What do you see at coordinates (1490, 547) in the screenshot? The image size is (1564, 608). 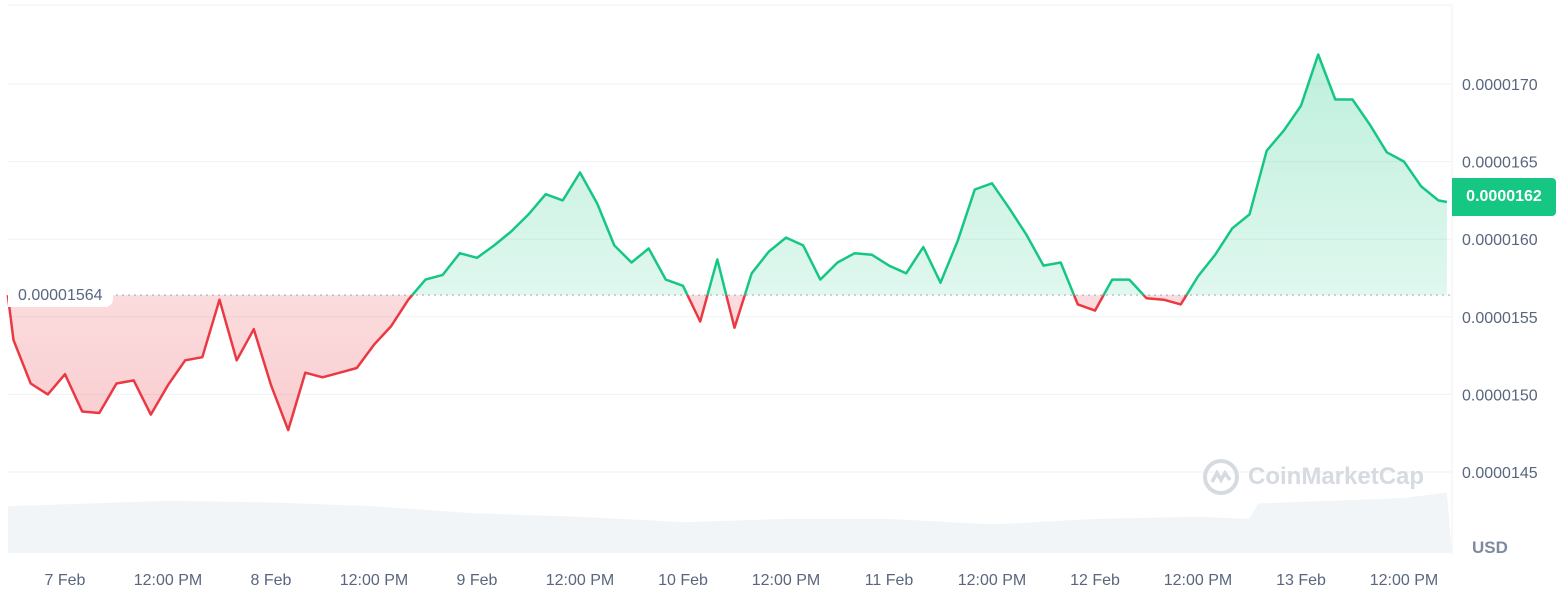 I see `currency-label: USD` at bounding box center [1490, 547].